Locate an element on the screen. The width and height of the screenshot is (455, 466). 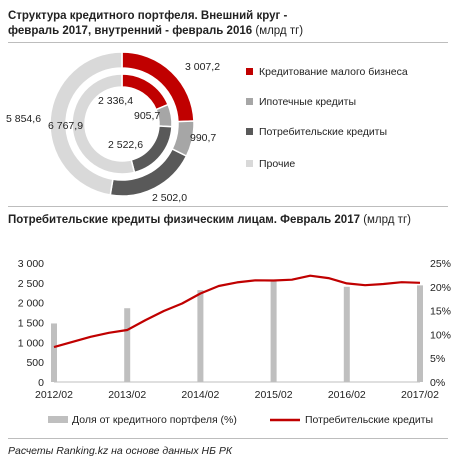
x-tick-label: 2015/02 is located at coordinates (274, 395).